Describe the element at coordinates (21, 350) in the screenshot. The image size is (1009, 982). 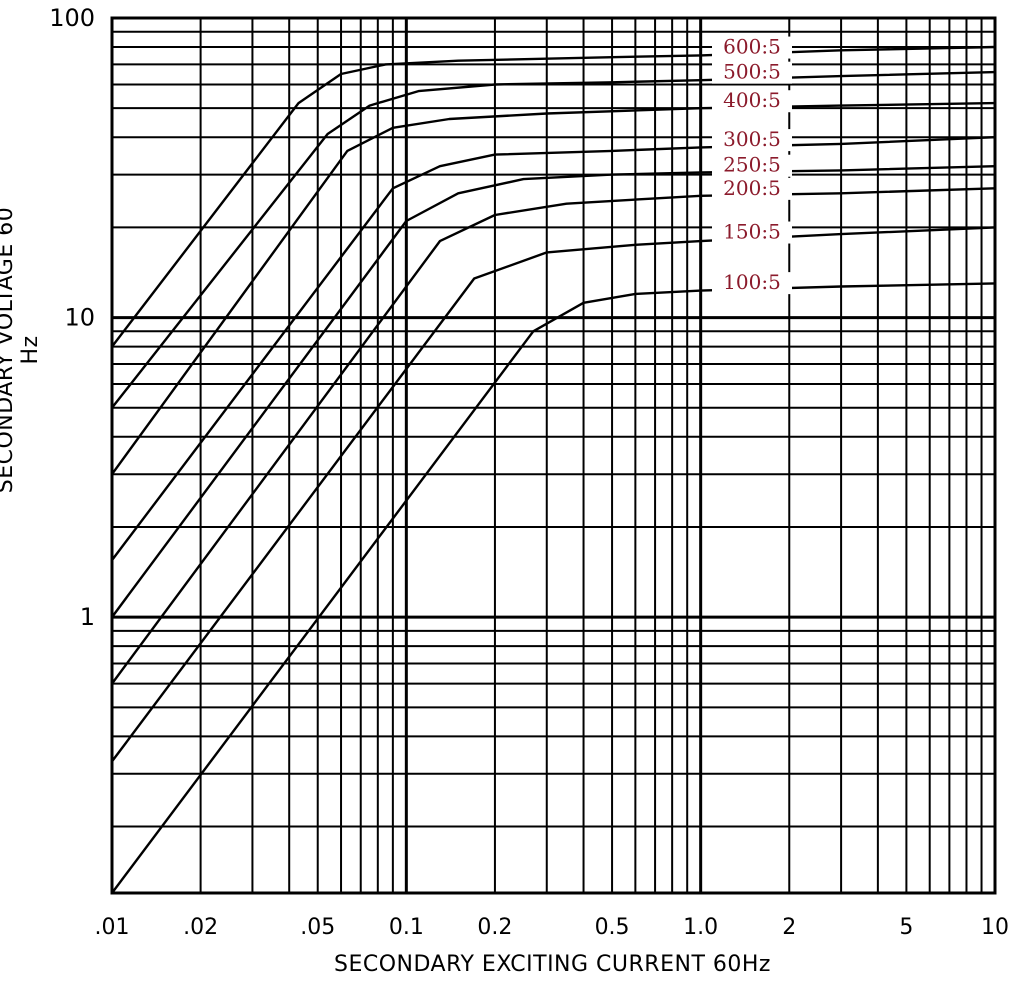
I see `y-axis-label: SECONDARY VOLTAGE 60 Hz` at that location.